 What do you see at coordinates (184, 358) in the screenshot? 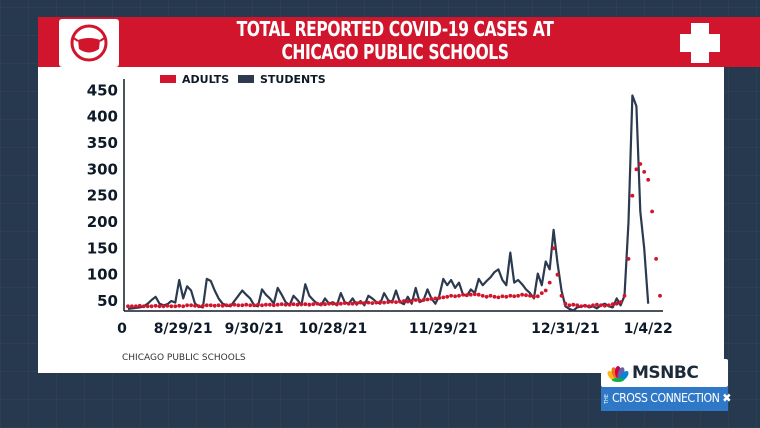
I see `source-credit: CHICAGO PUBLIC SCHOOLS` at bounding box center [184, 358].